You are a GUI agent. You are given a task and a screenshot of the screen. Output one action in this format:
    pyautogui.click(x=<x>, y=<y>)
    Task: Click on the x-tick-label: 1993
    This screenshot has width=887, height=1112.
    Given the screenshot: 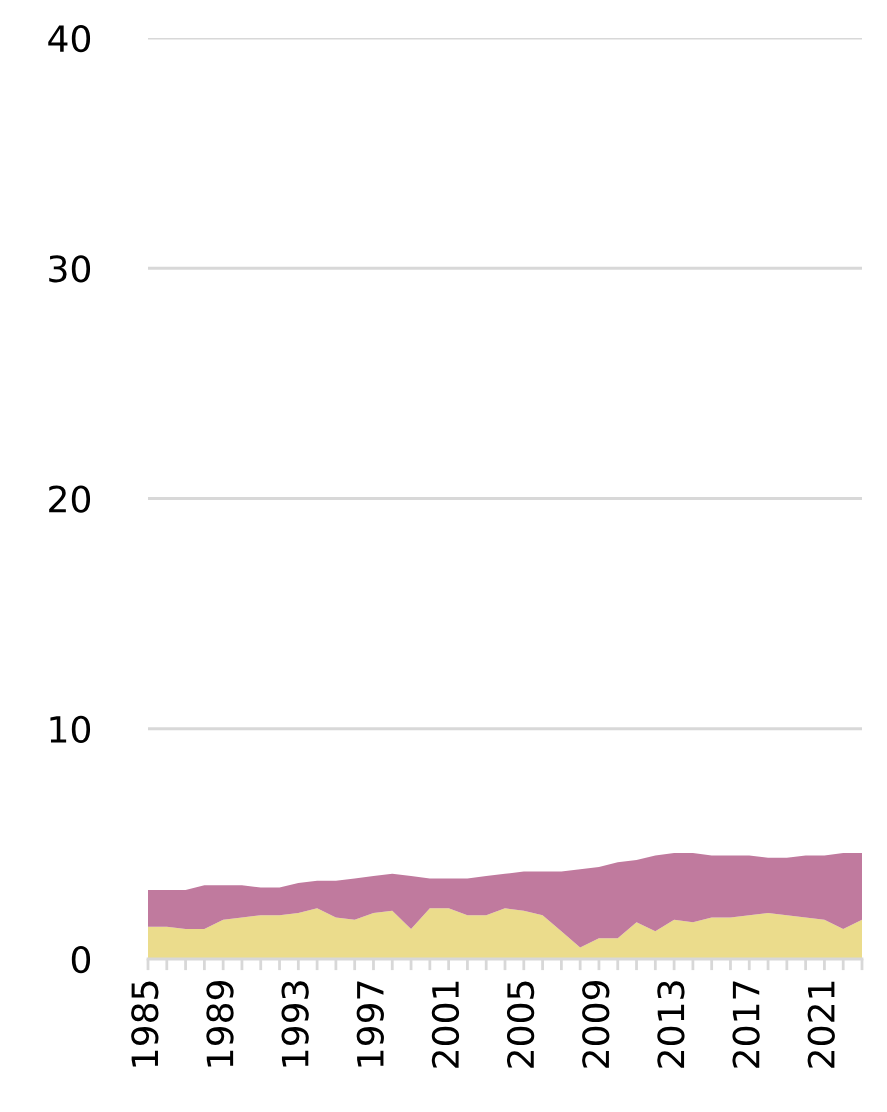 What is the action you would take?
    pyautogui.click(x=295, y=1024)
    